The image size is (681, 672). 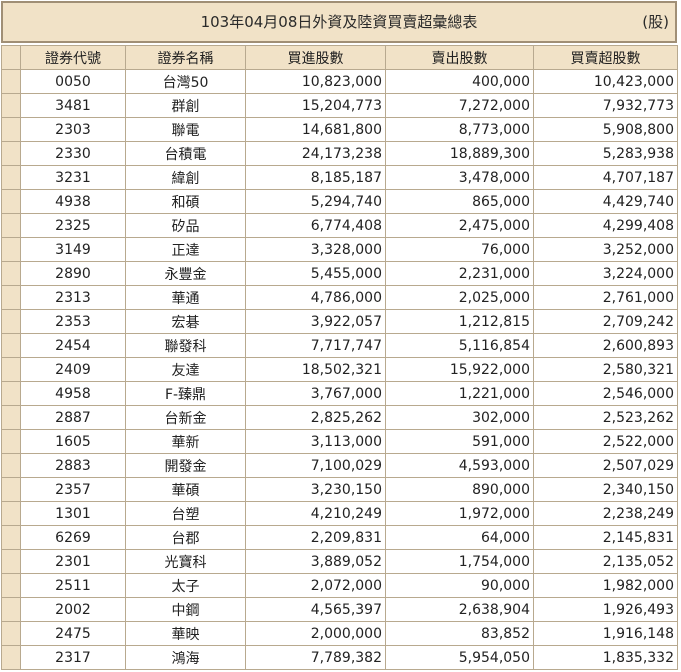 What do you see at coordinates (459, 225) in the screenshot?
I see `sell-shares-cell: 2,475,000` at bounding box center [459, 225].